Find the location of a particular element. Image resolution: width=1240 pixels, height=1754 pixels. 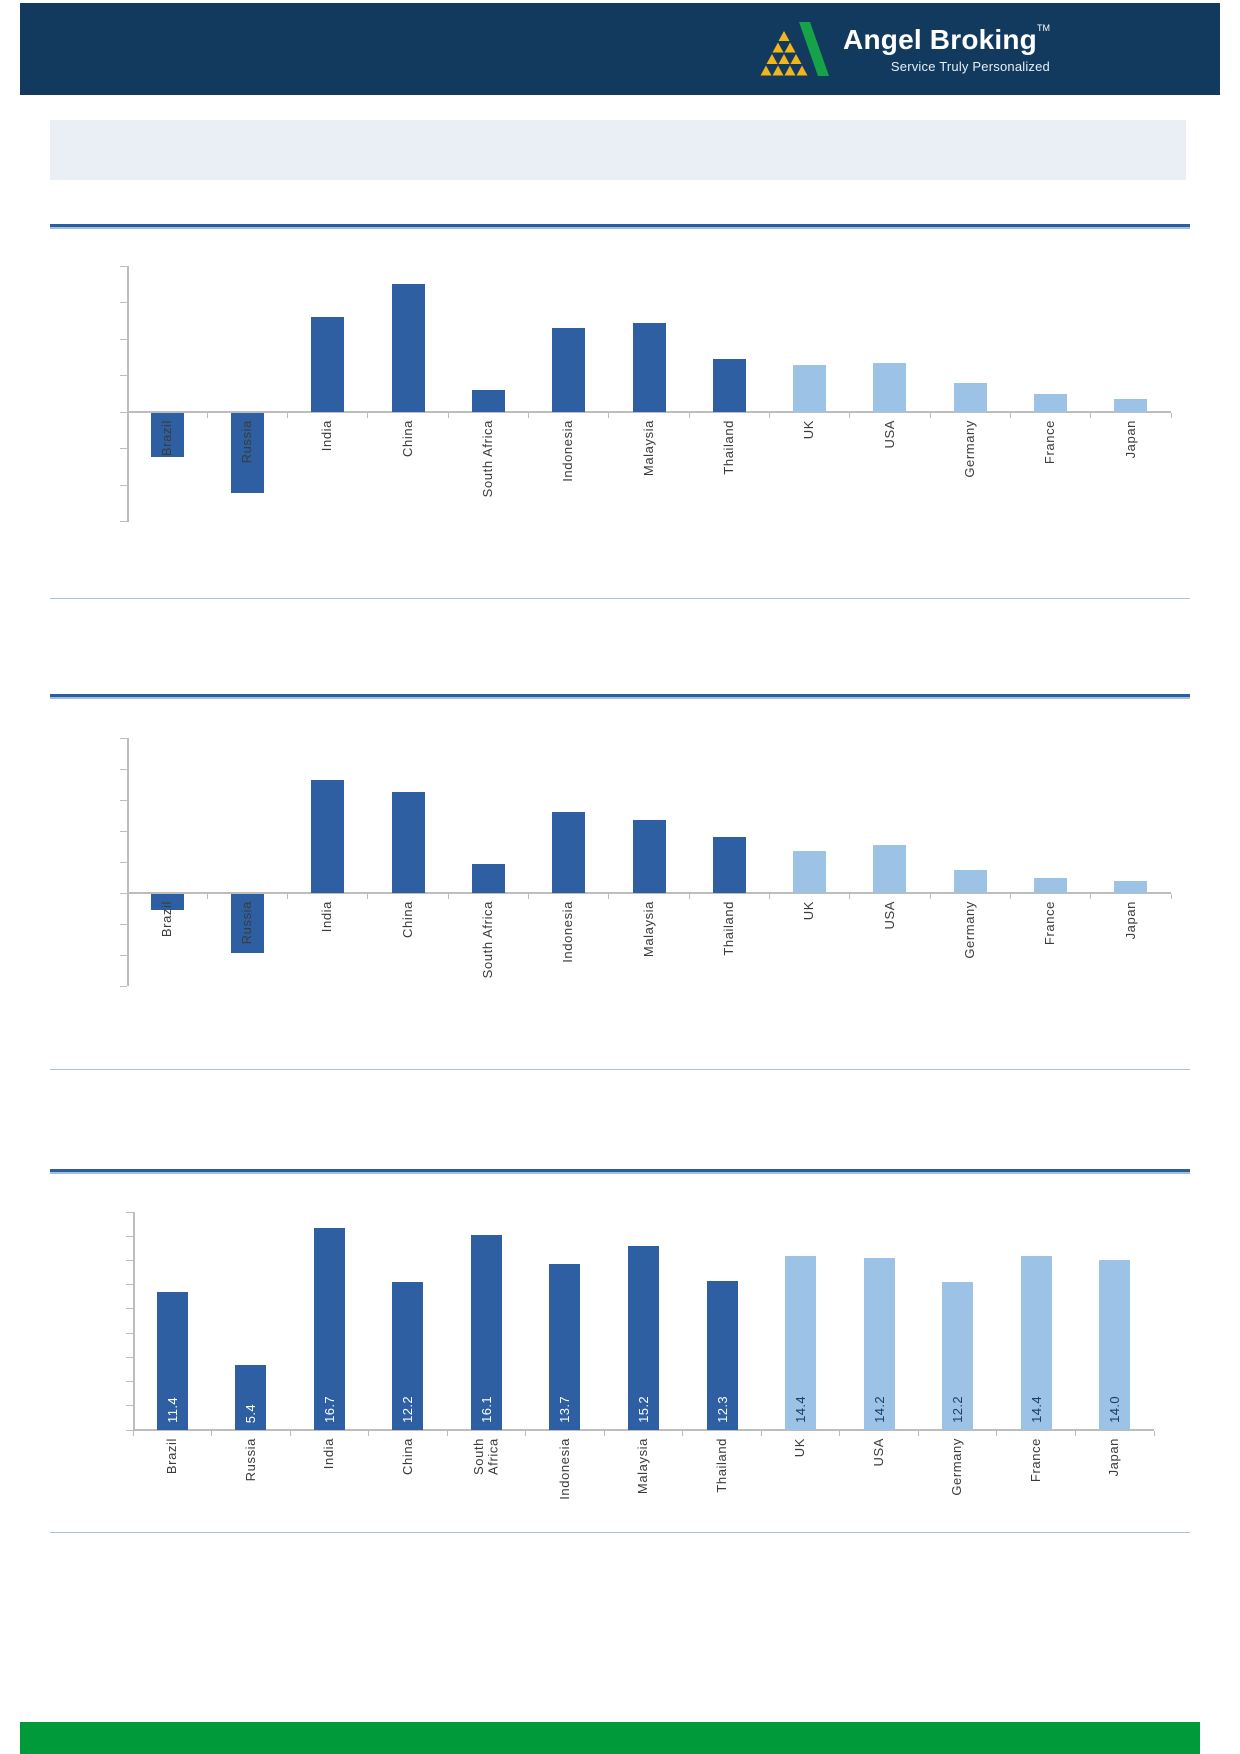

bar-china is located at coordinates (408, 842).